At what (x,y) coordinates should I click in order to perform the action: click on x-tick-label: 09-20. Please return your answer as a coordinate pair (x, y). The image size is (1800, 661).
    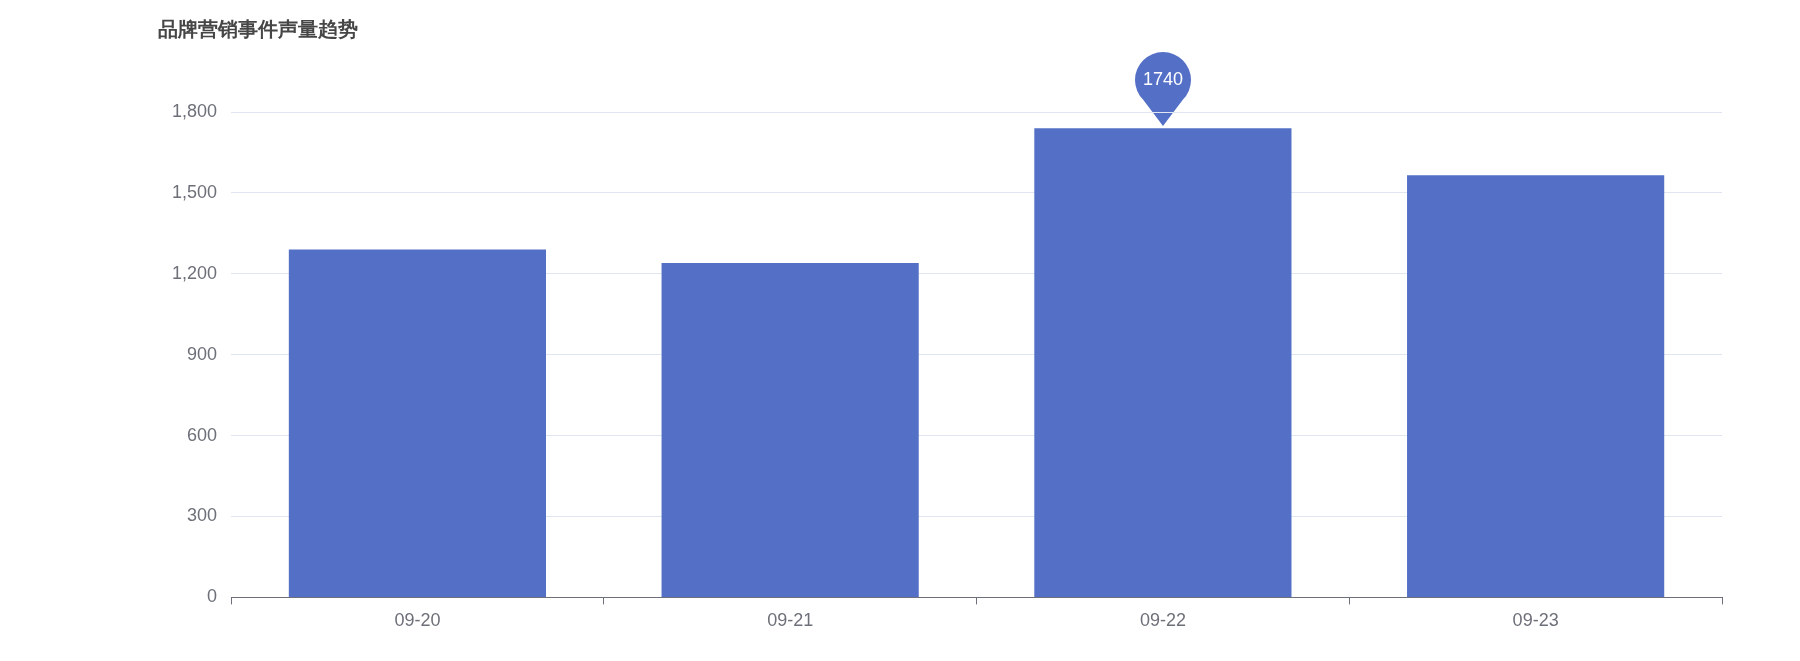
    Looking at the image, I should click on (417, 620).